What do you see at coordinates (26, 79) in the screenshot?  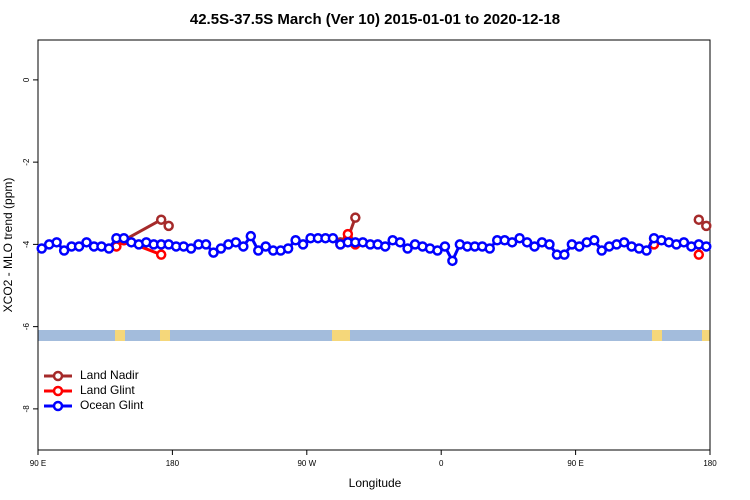 I see `y-tick-label: 0` at bounding box center [26, 79].